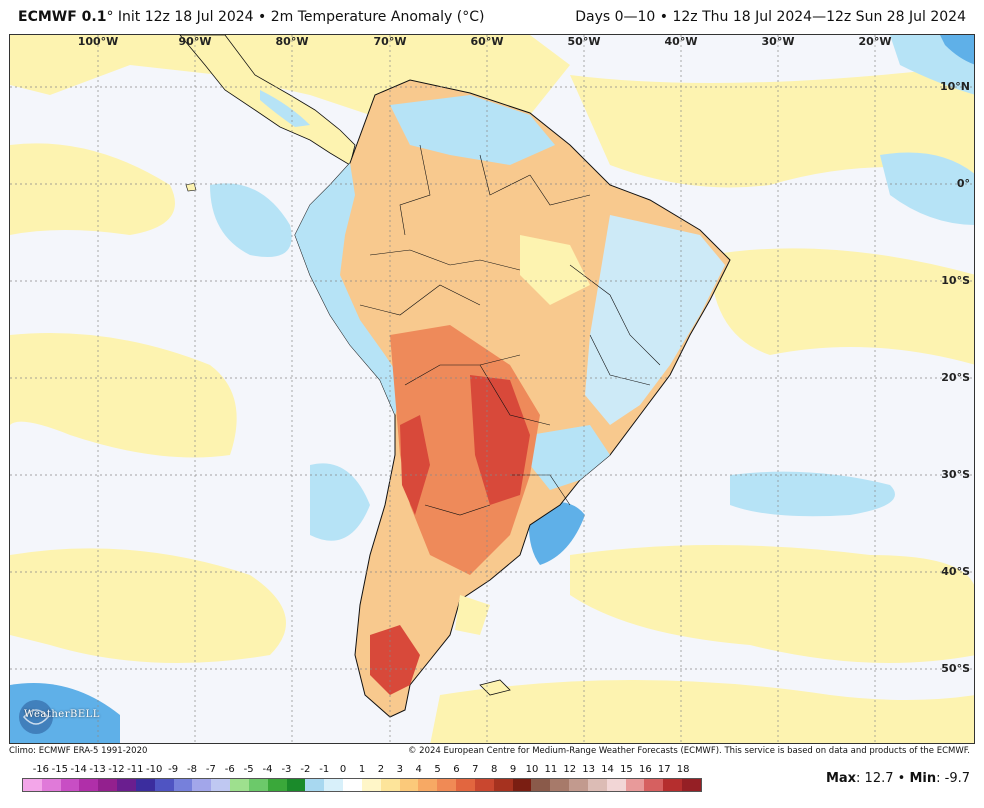 The height and width of the screenshot is (808, 984). What do you see at coordinates (437, 769) in the screenshot?
I see `colorbar-label: 5` at bounding box center [437, 769].